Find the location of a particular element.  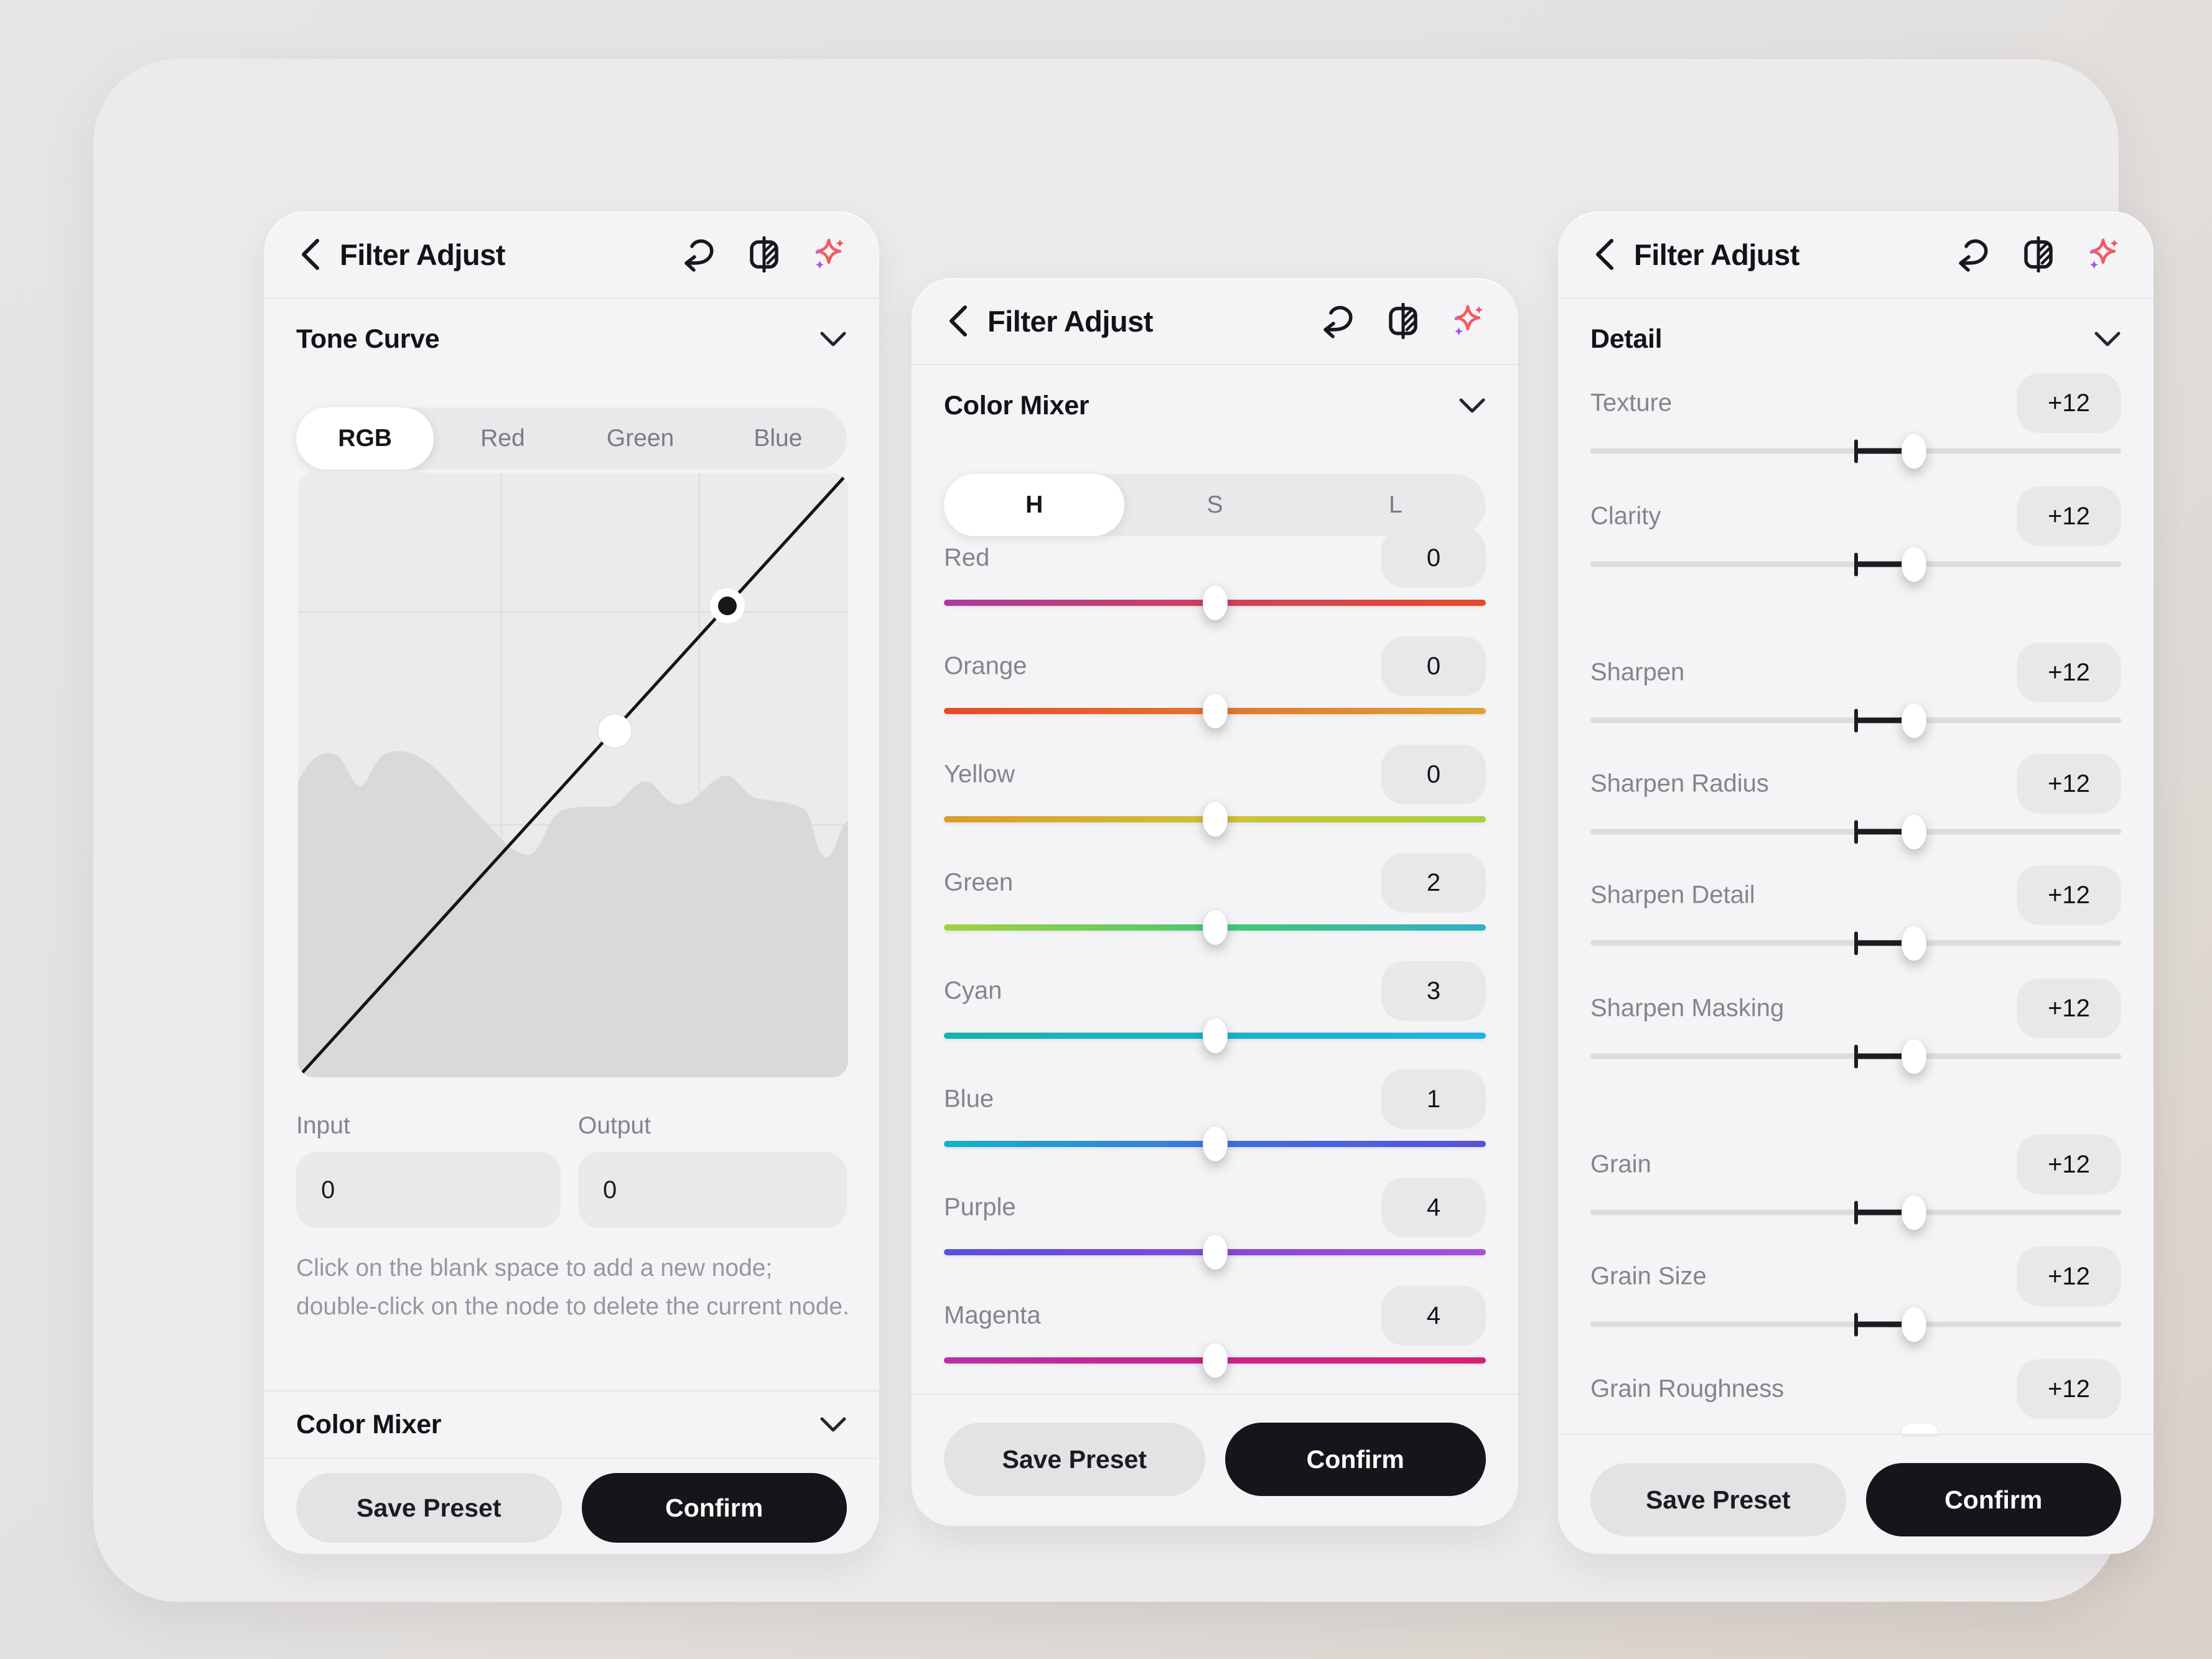

slider-label: Purple is located at coordinates (980, 1207).